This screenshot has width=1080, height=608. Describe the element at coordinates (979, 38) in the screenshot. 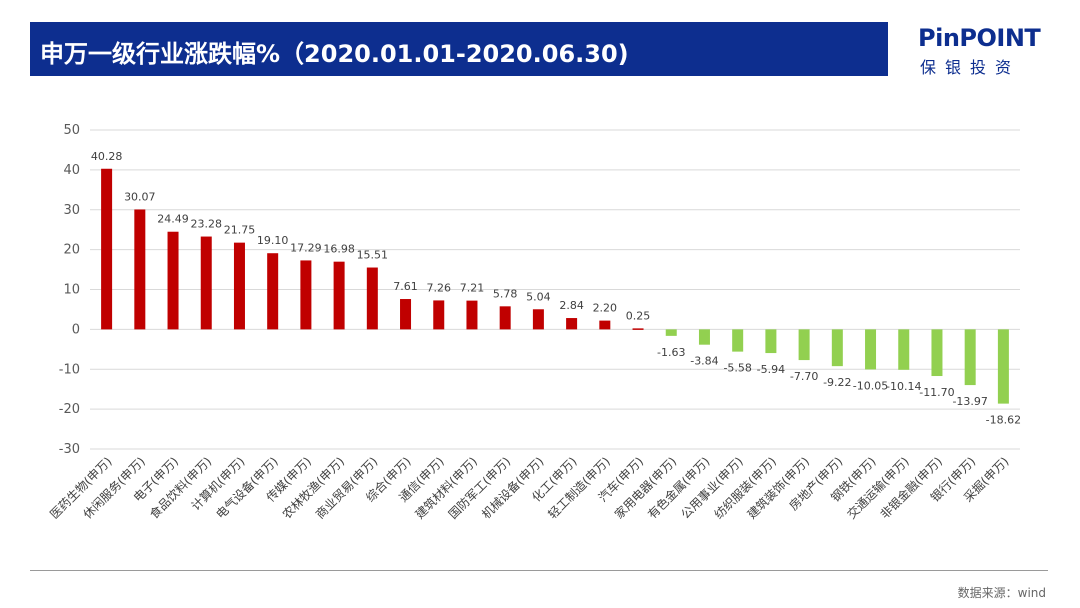

I see `logo-brand-text: PinPOINT` at that location.